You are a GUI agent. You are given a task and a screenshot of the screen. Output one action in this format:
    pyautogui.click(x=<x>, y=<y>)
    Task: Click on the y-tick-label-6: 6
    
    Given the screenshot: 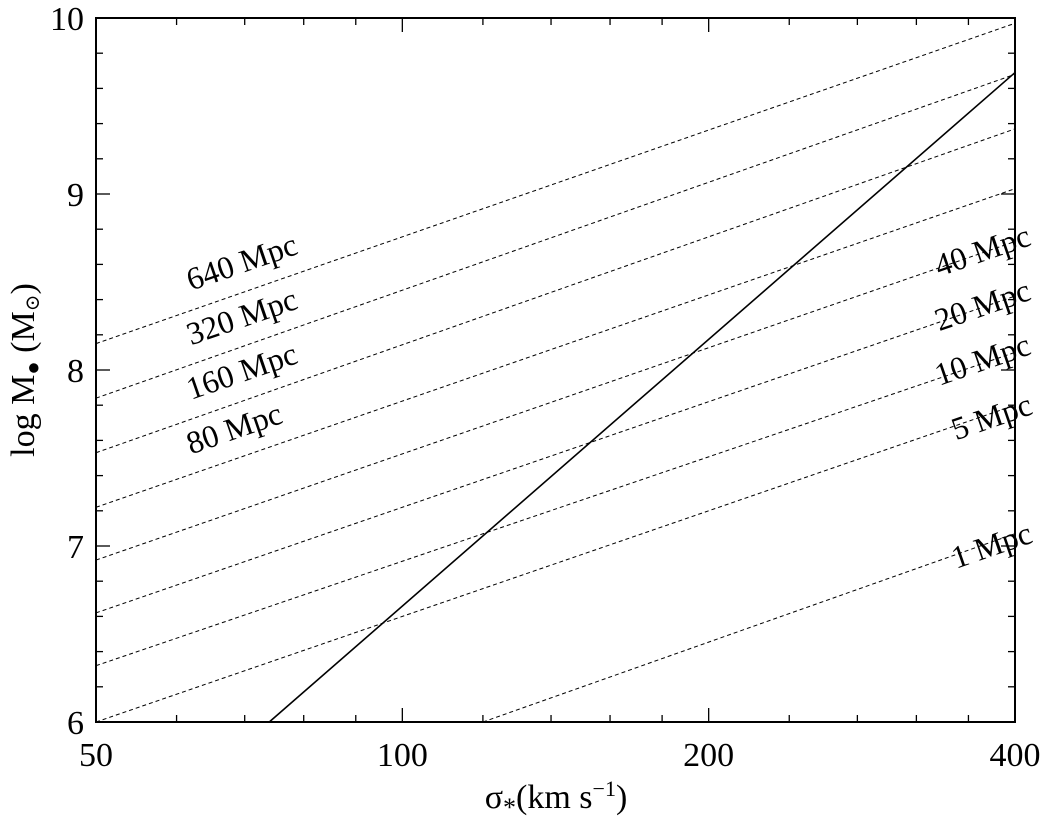 What is the action you would take?
    pyautogui.click(x=75, y=723)
    